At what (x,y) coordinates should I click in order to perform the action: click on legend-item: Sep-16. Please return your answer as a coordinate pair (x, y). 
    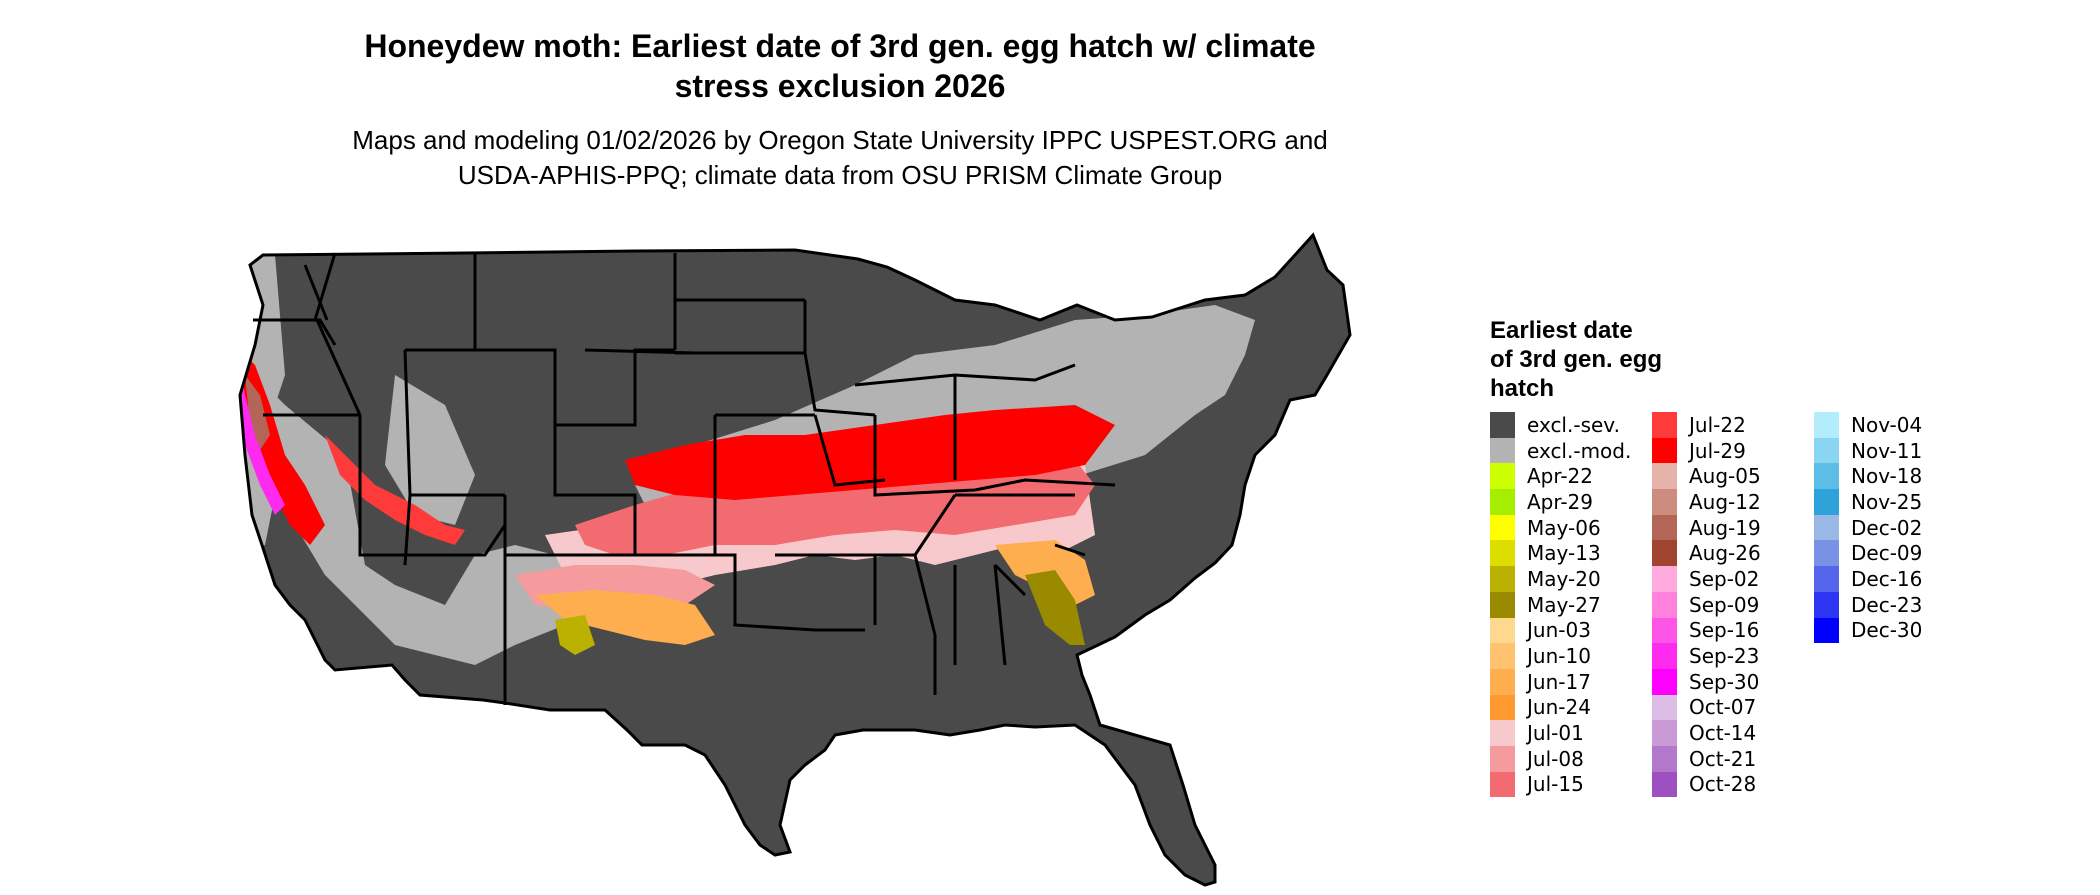
    Looking at the image, I should click on (1706, 630).